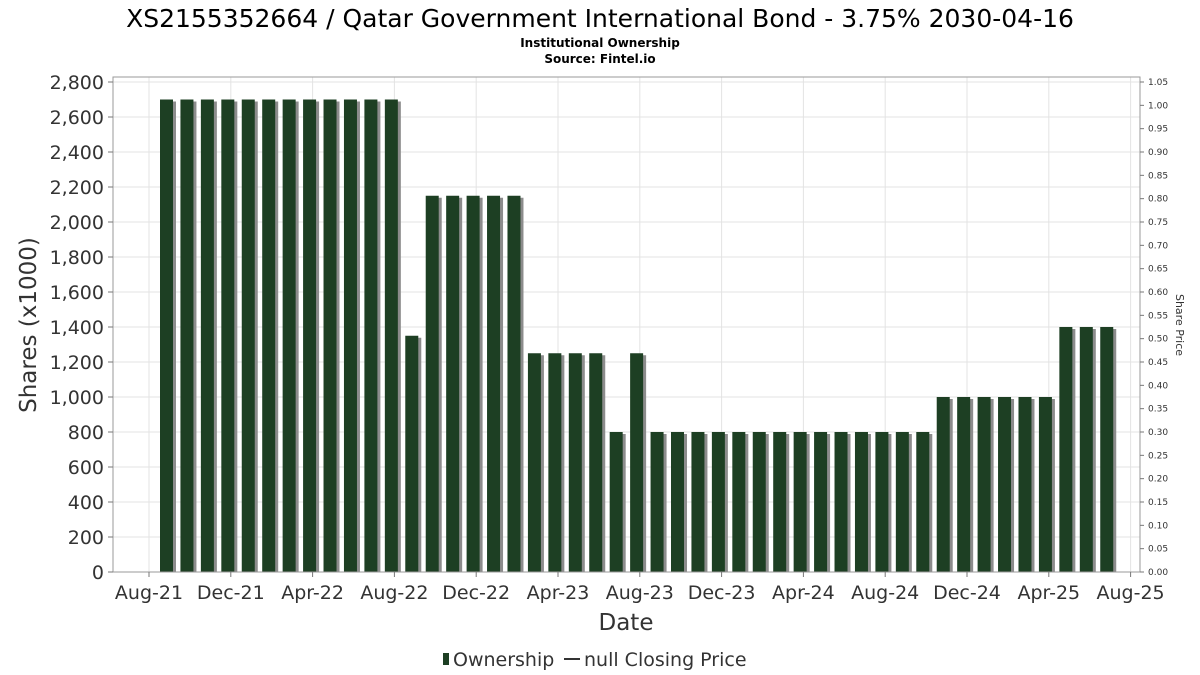  Describe the element at coordinates (77, 153) in the screenshot. I see `left-axis-tick-label: 2,400` at that location.